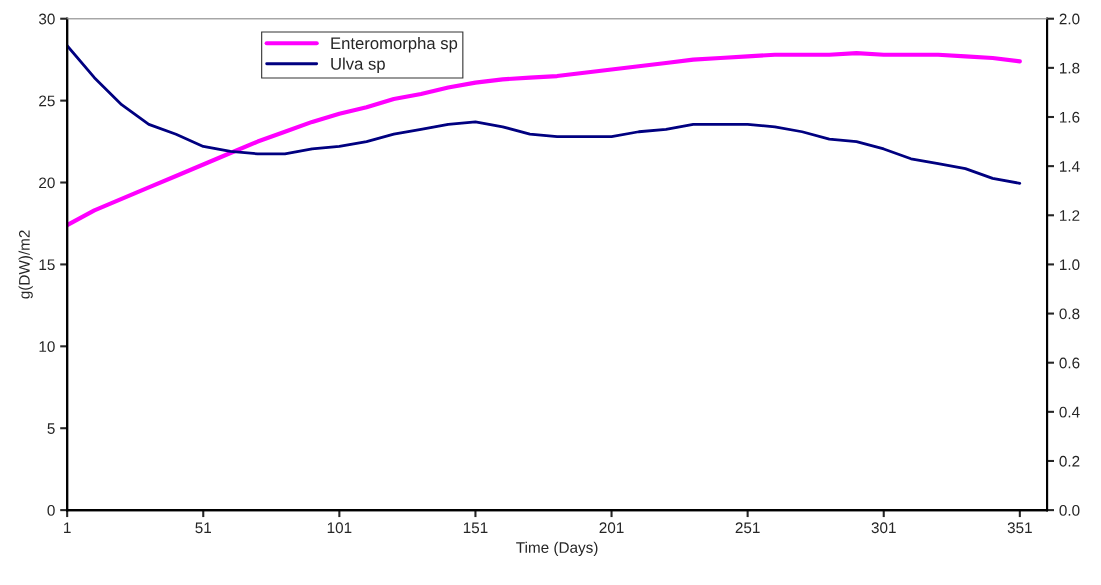 The width and height of the screenshot is (1101, 585). Describe the element at coordinates (747, 528) in the screenshot. I see `x-tick-label: 251` at that location.